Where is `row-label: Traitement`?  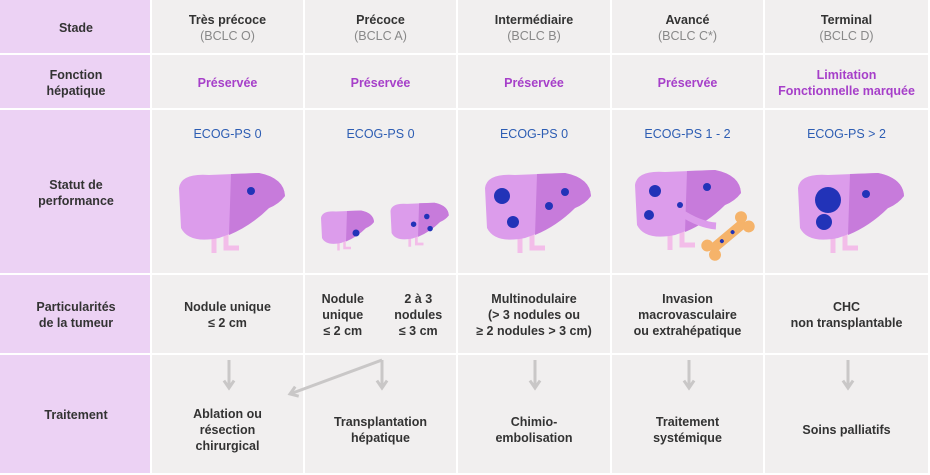
row-label: Traitement is located at coordinates (76, 415).